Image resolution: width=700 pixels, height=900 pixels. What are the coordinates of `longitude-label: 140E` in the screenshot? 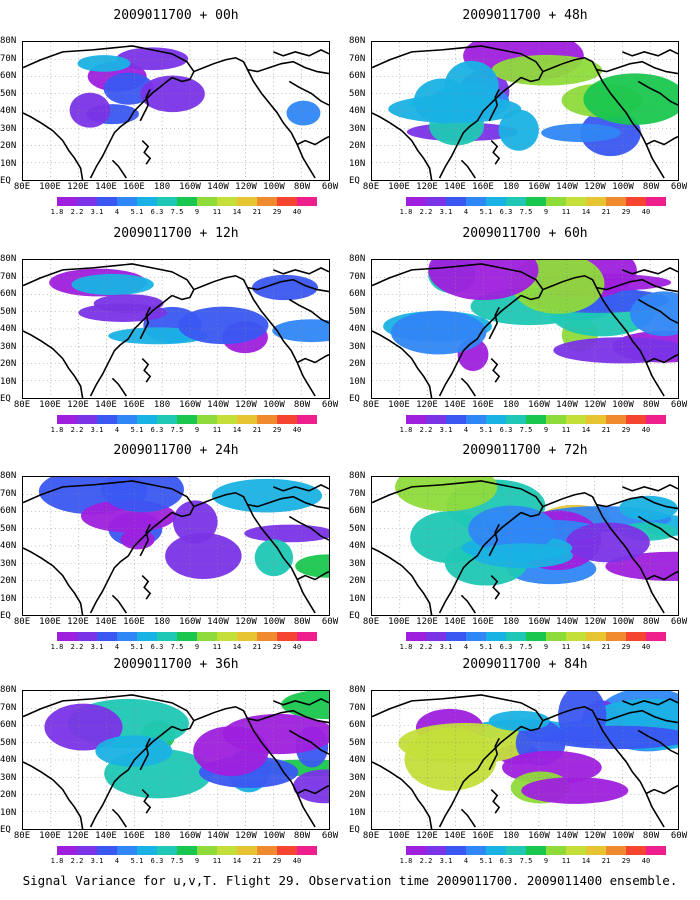 It's located at (106, 405).